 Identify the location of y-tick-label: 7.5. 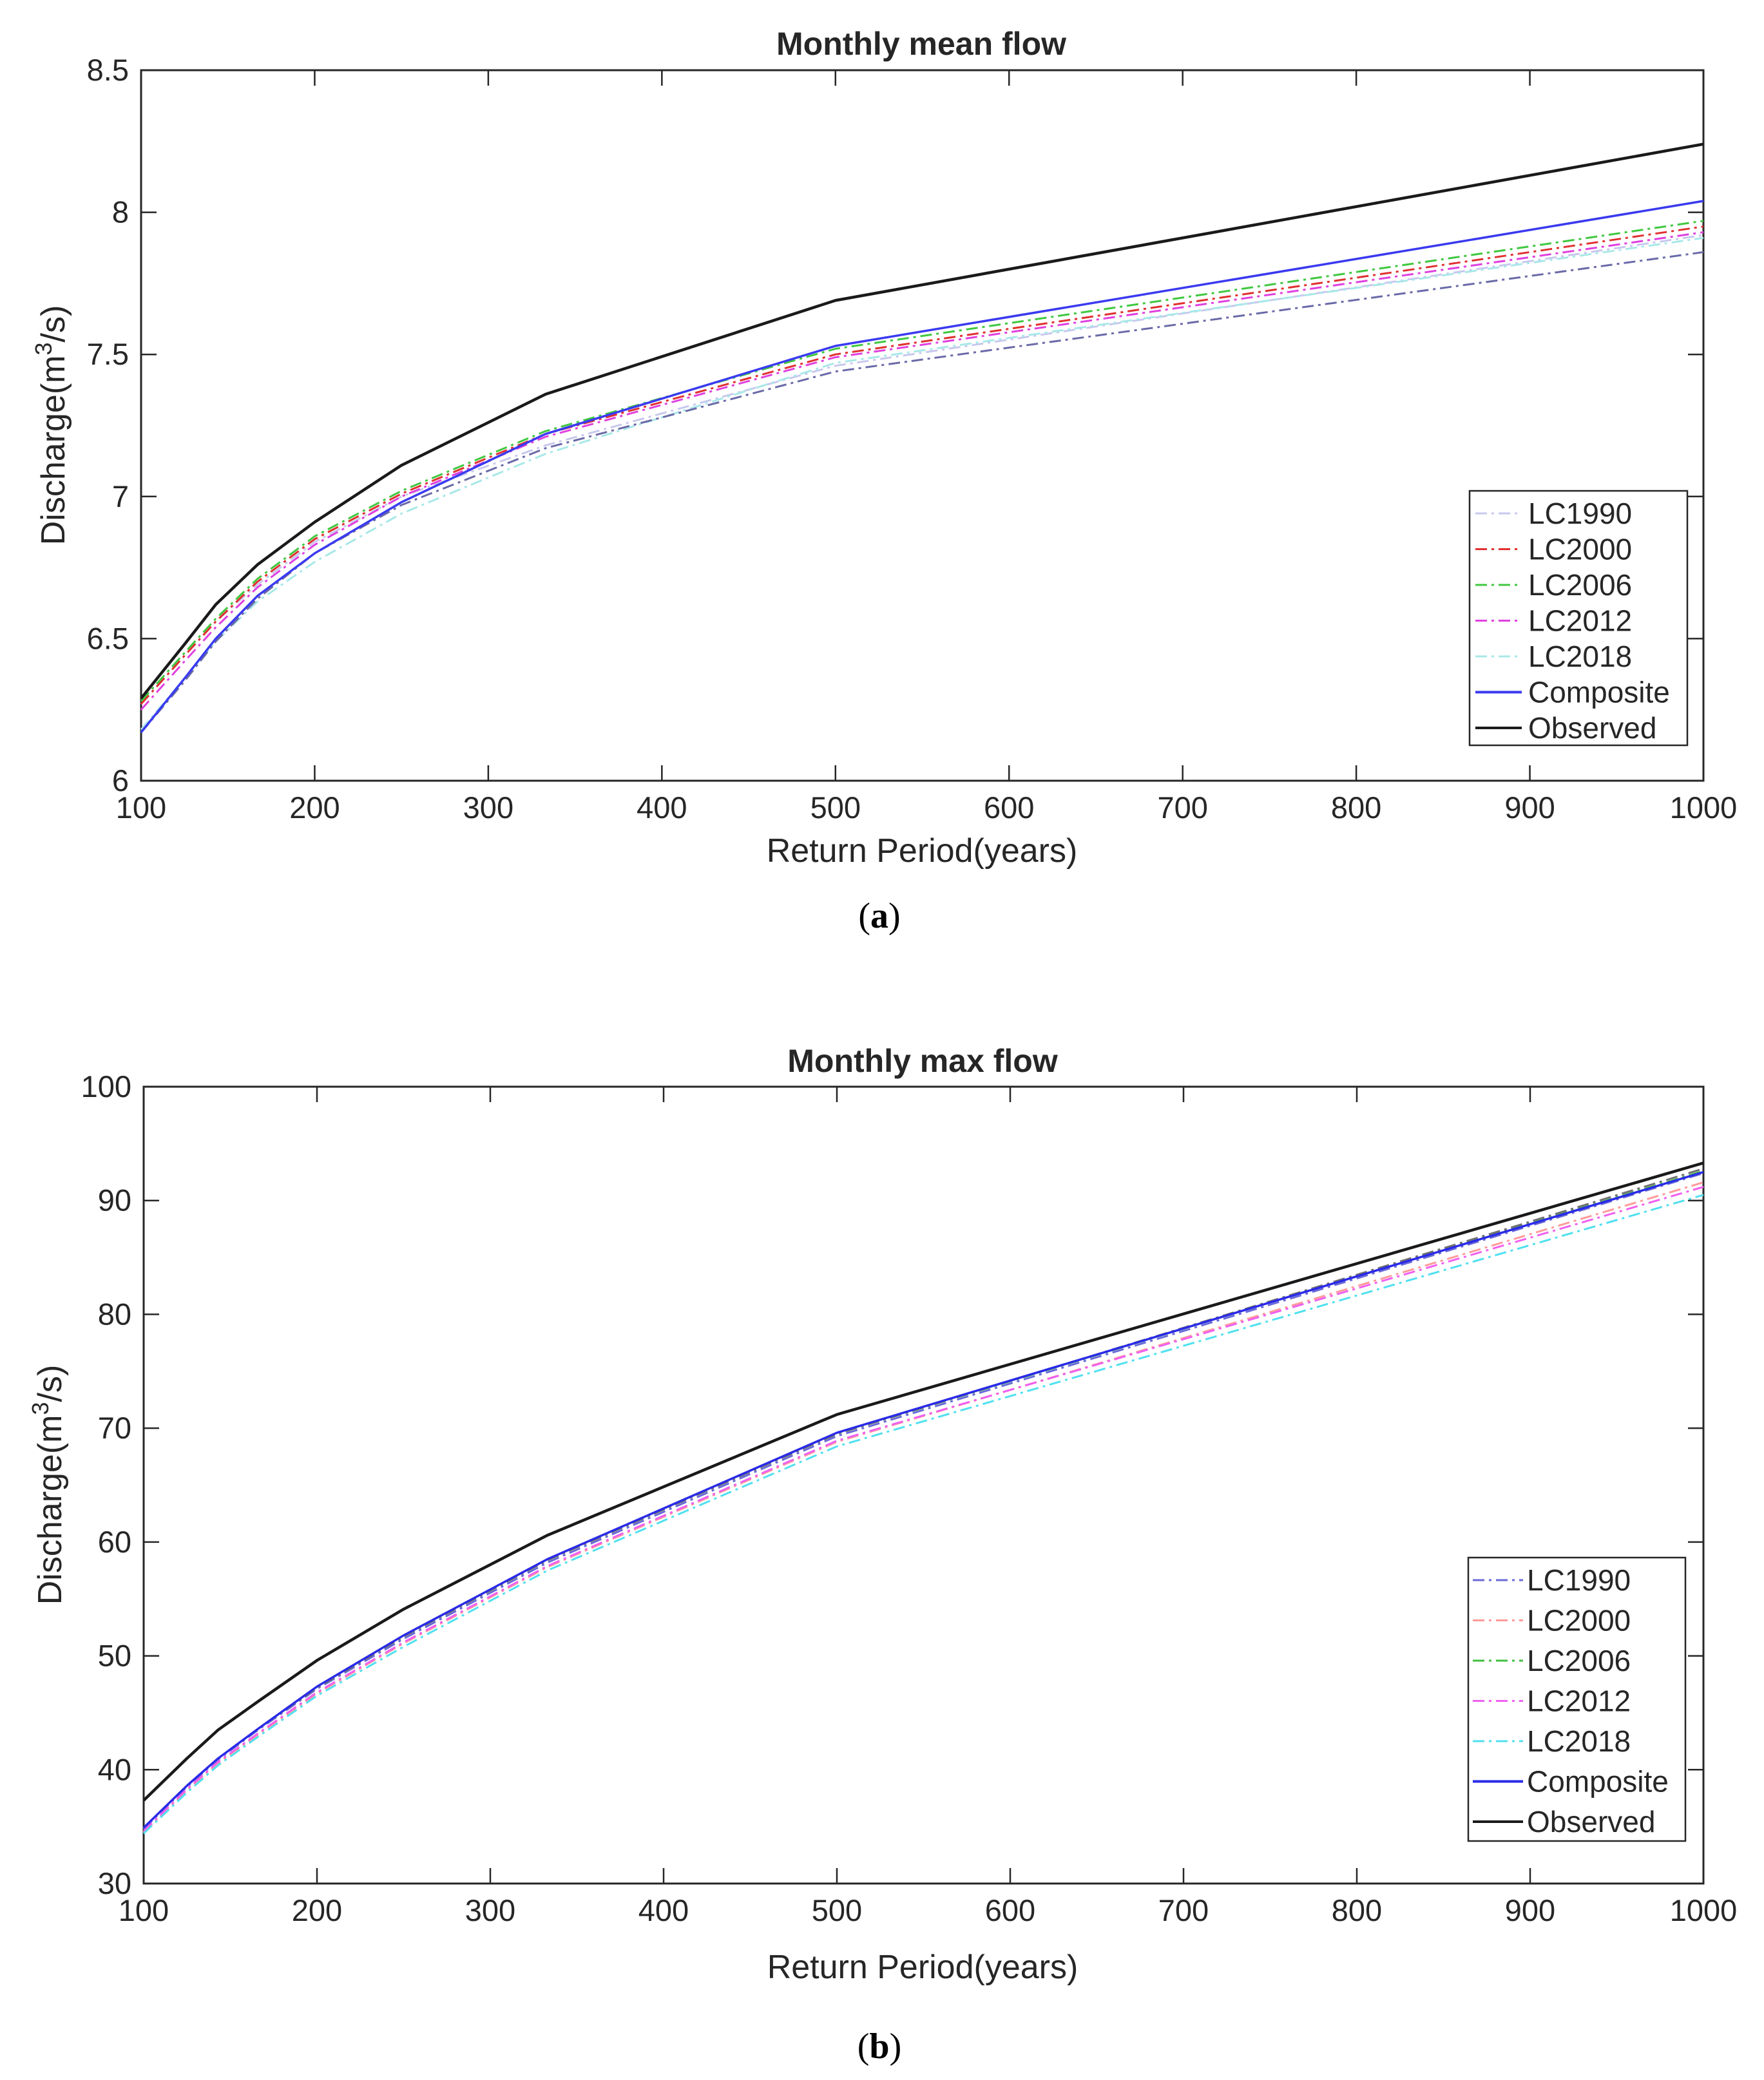
(108, 354).